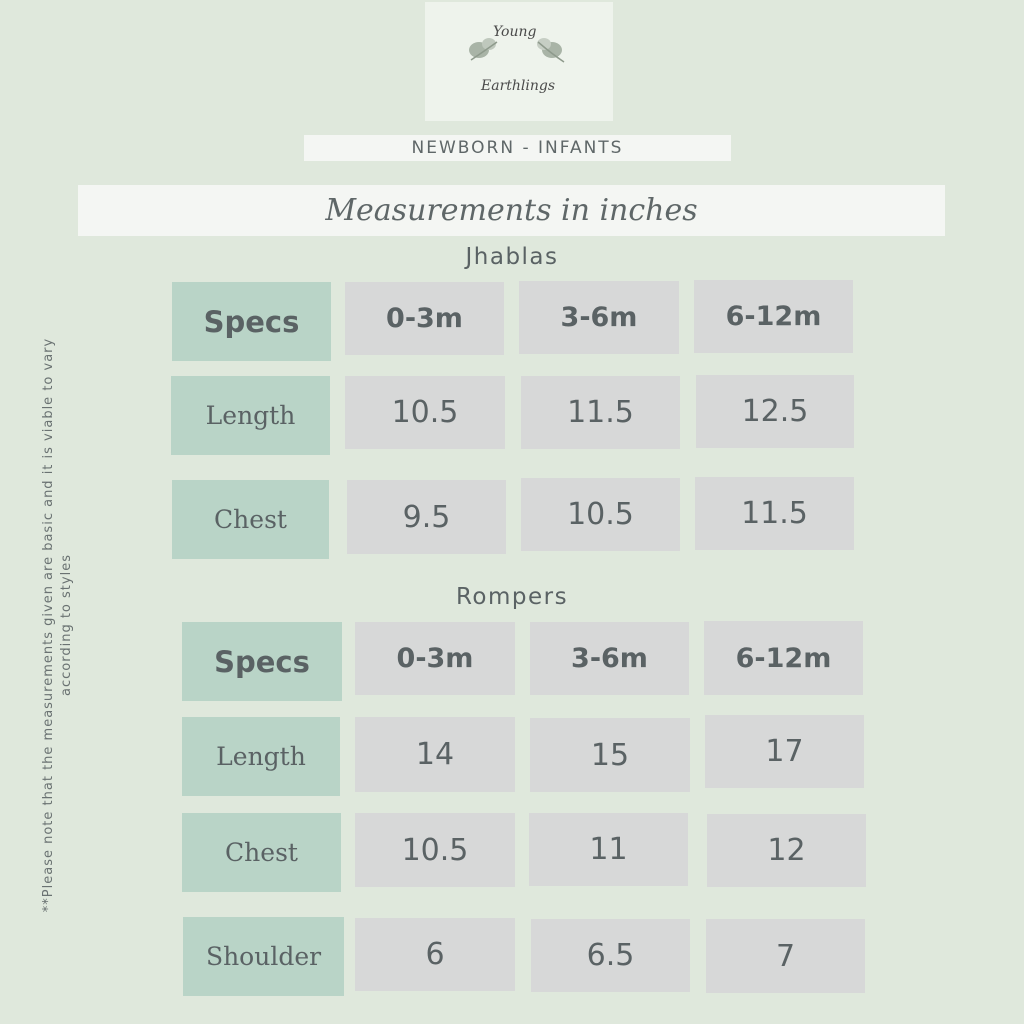  Describe the element at coordinates (250, 415) in the screenshot. I see `jhablas-row-label: Length` at that location.